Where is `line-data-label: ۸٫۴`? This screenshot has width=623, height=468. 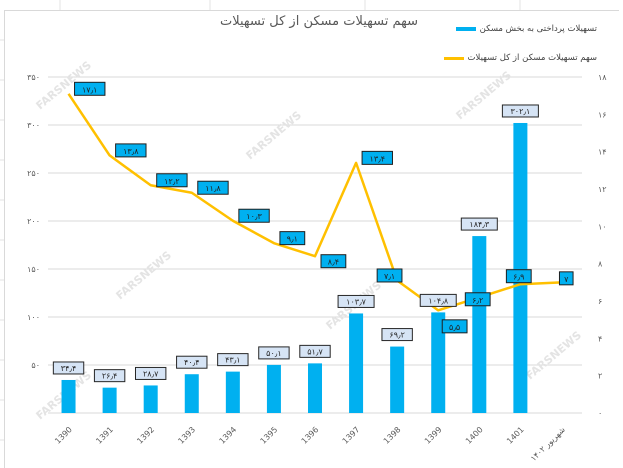 line-data-label: ۸٫۴ is located at coordinates (333, 262).